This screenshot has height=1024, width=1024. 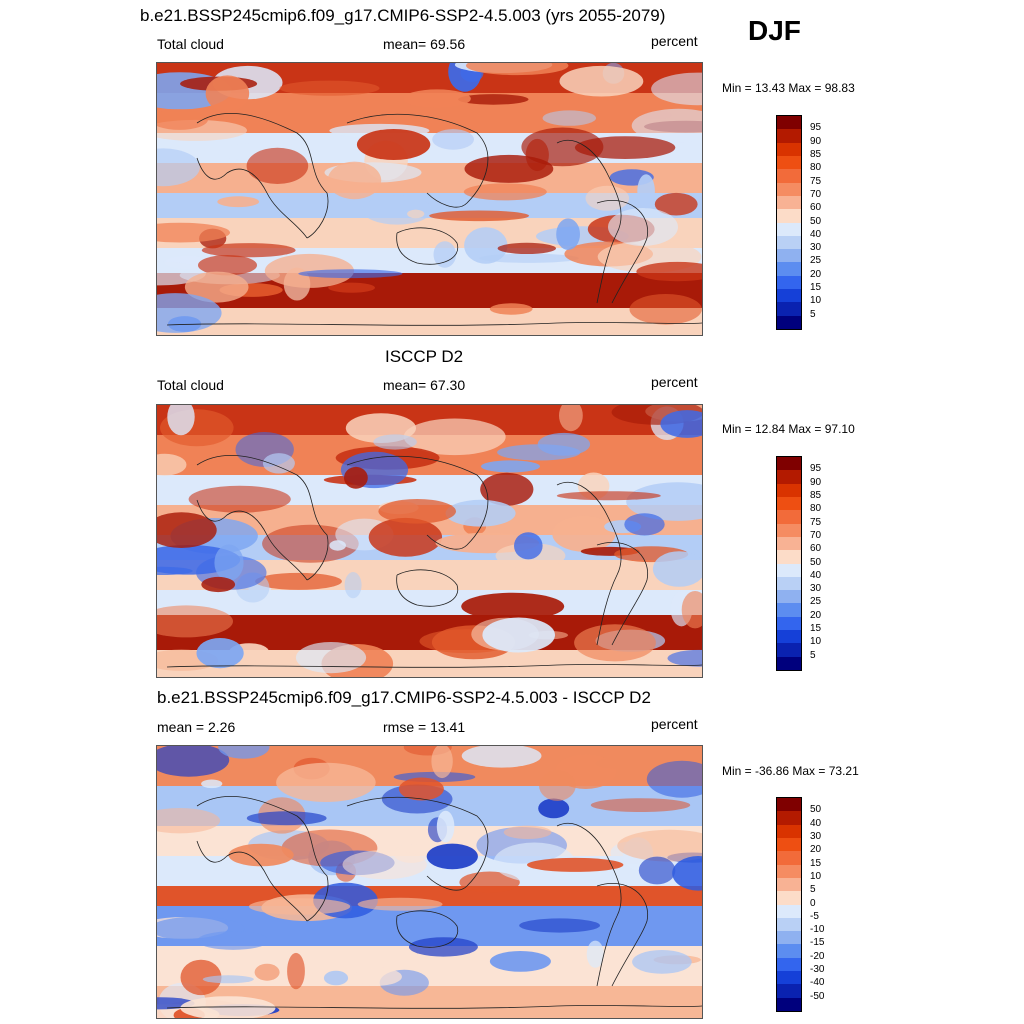 I want to click on panel2-colorbar-ticks: 95 90 85 80 75 70 60 50 40 30 25 20 15 10 5, so click(x=830, y=562).